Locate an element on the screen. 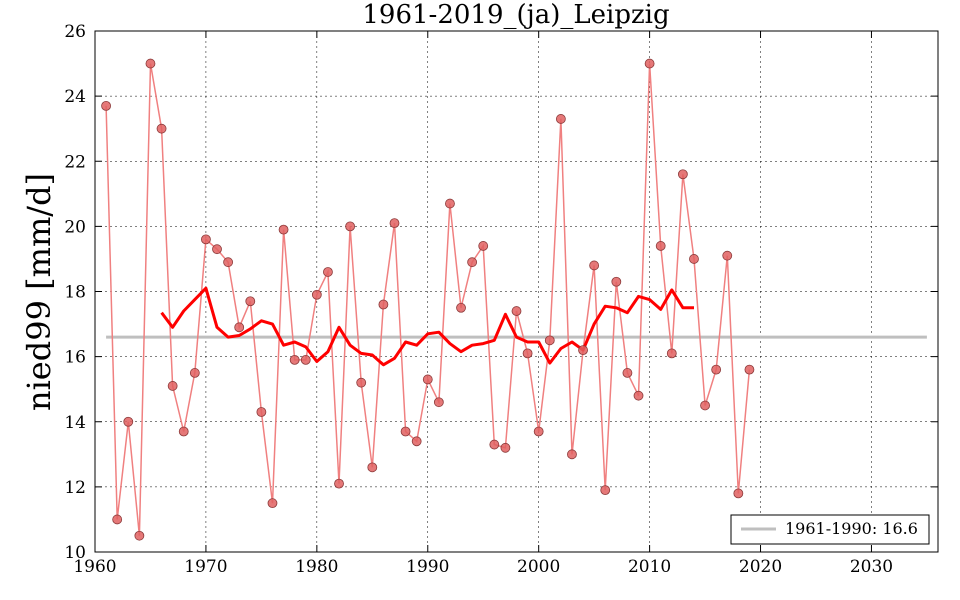 This screenshot has width=960, height=600. x-tick-label: 1990 is located at coordinates (427, 567).